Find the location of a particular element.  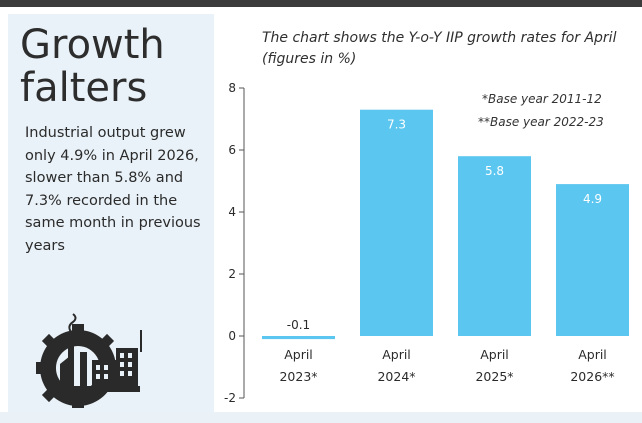

x-category-label: 2023* is located at coordinates (298, 376).